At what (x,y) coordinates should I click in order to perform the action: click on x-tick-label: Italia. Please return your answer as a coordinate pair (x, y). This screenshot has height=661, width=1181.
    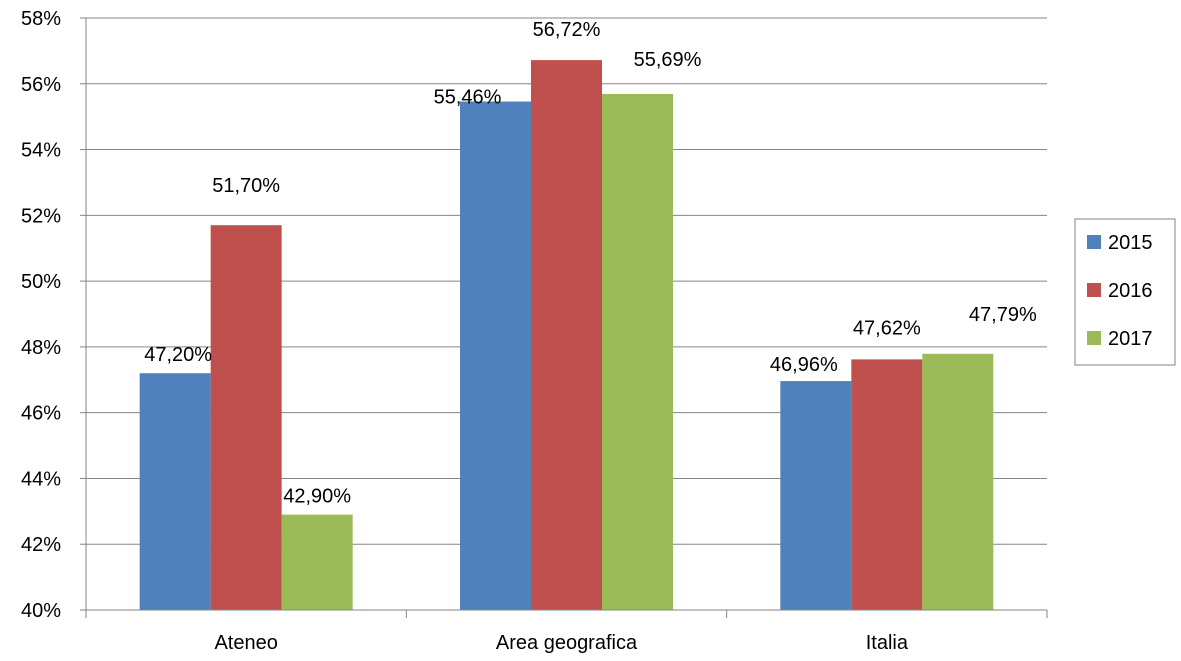
    Looking at the image, I should click on (887, 643).